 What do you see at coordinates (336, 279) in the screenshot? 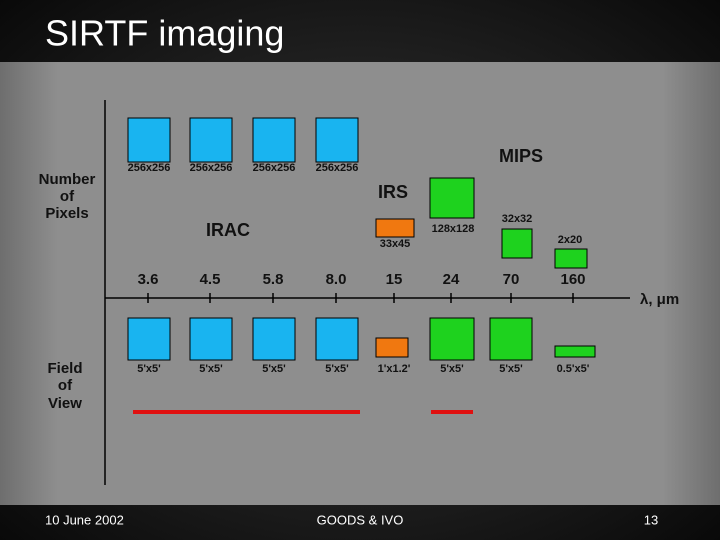
I see `wavelength: 8.0` at bounding box center [336, 279].